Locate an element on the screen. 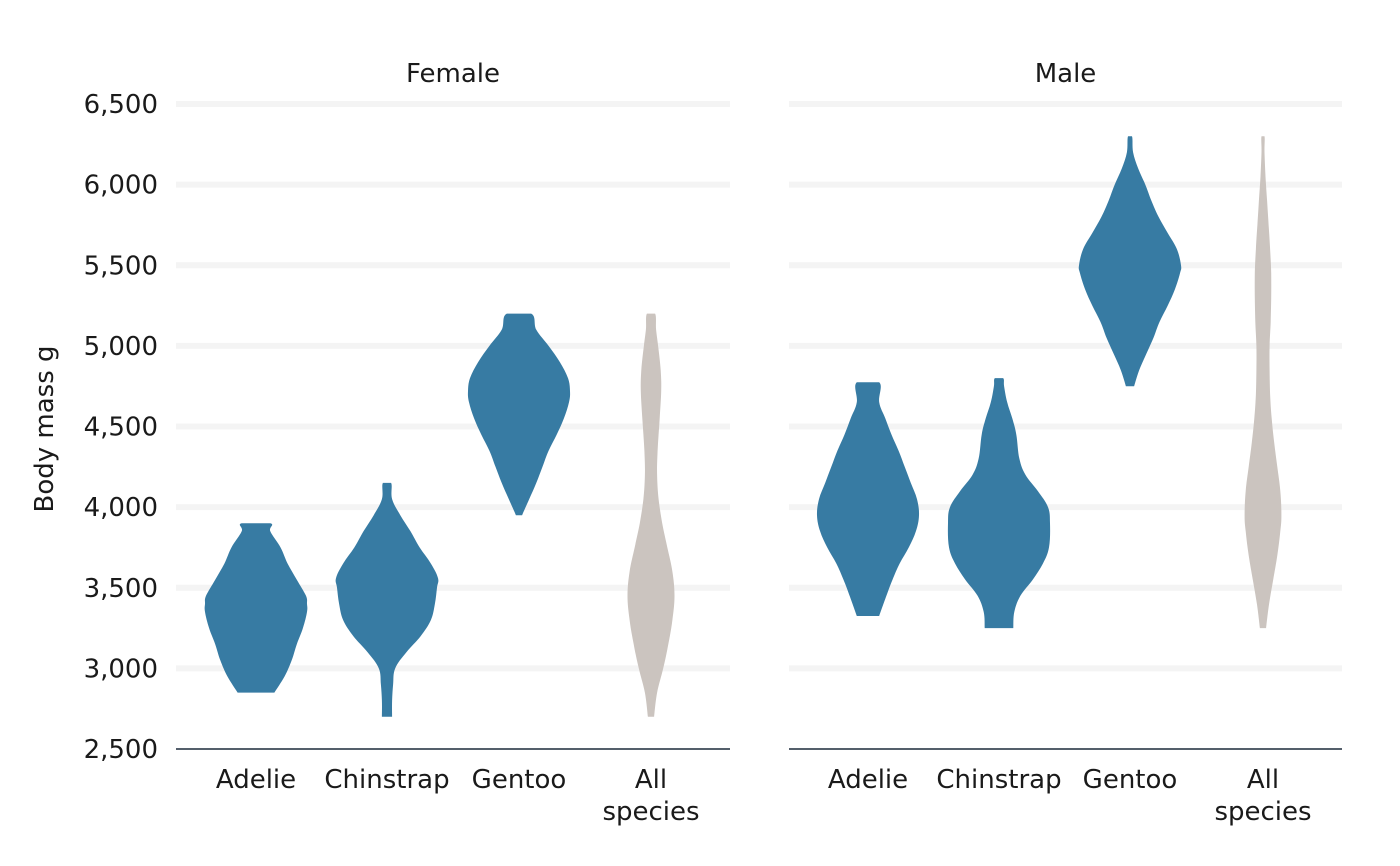 This screenshot has height=866, width=1400. y-tick-label: 3,500 is located at coordinates (121, 589).